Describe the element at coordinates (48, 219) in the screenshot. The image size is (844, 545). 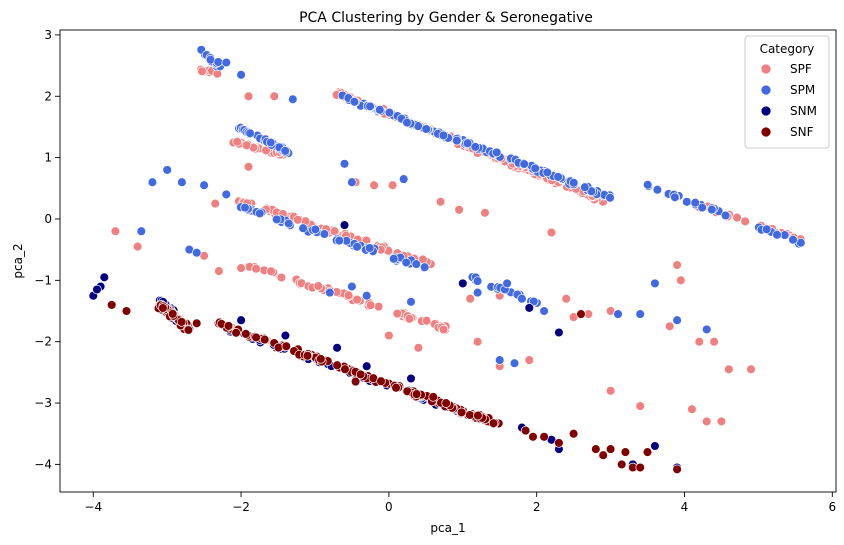
I see `y-tick-label: 0` at that location.